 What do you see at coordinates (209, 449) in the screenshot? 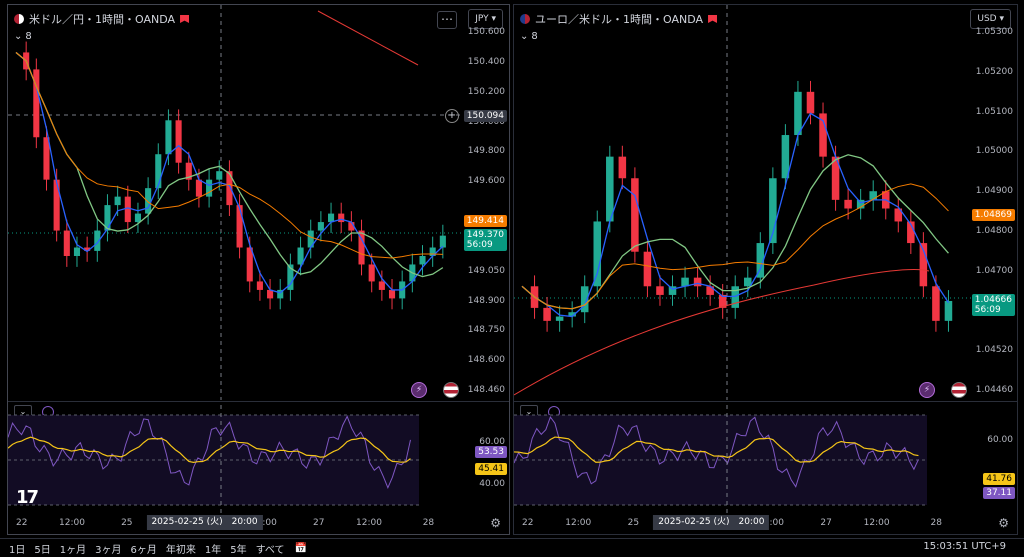
I see `rsi-ma-line` at bounding box center [209, 449].